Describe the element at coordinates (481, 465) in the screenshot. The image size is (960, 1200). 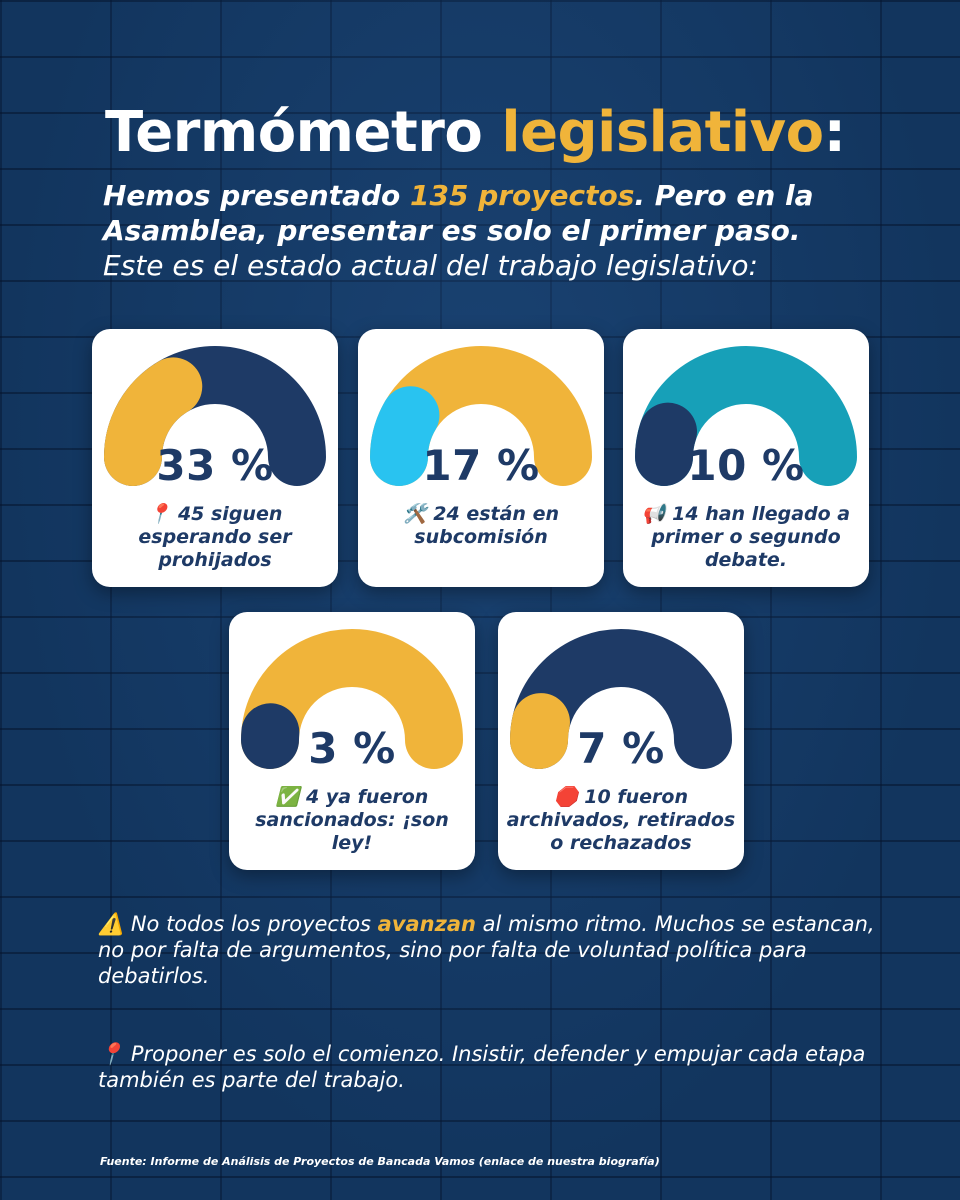
I see `stat-percent: 17 %` at that location.